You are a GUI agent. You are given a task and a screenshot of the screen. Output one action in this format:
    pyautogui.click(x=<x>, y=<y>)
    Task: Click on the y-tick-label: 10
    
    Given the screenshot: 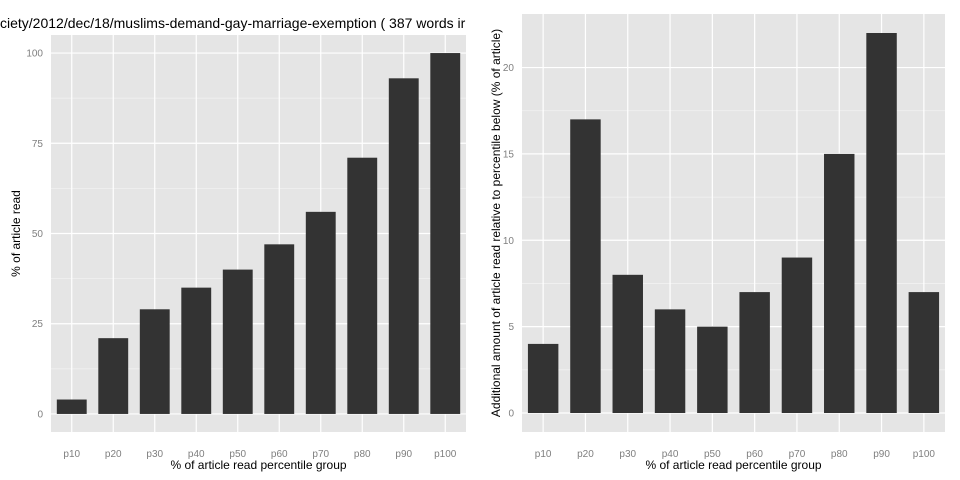 What is the action you would take?
    pyautogui.click(x=509, y=241)
    